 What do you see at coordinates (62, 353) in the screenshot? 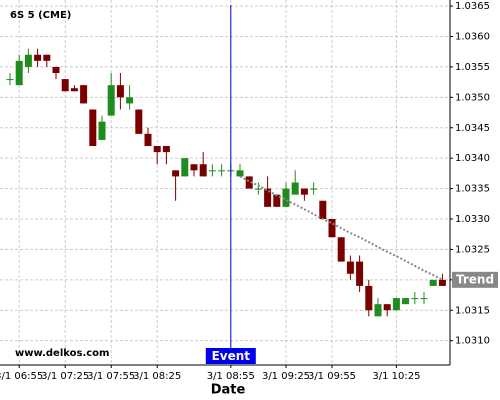
I see `watermark: www.delkos.com` at bounding box center [62, 353].